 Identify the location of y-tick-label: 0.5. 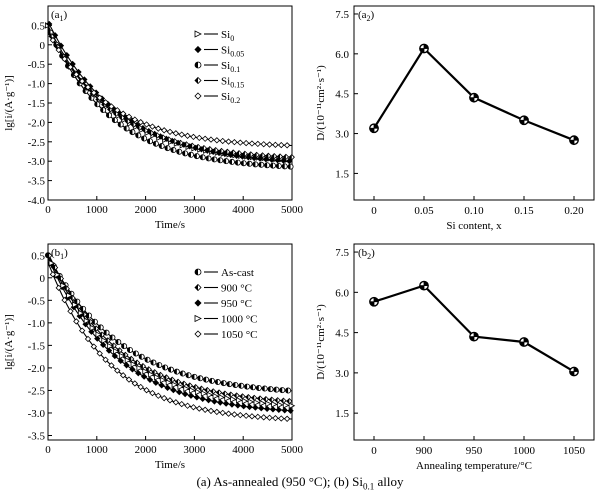
(38, 26).